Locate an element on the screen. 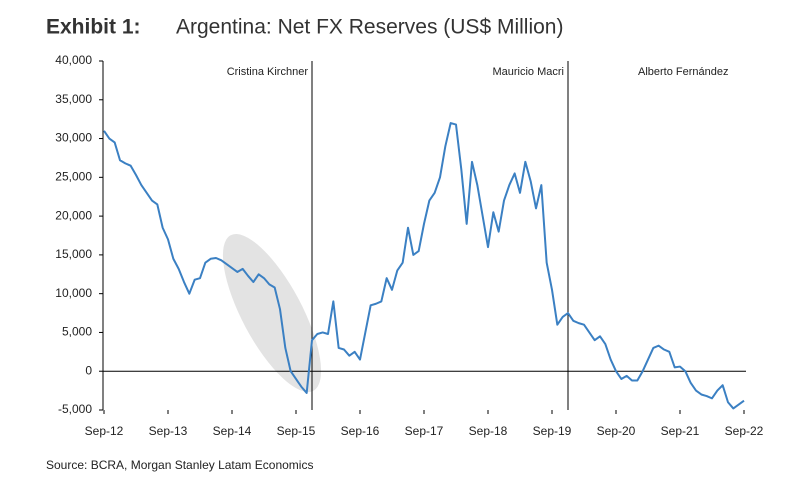 The width and height of the screenshot is (800, 491). x-tick-label: Sep-18 is located at coordinates (488, 431).